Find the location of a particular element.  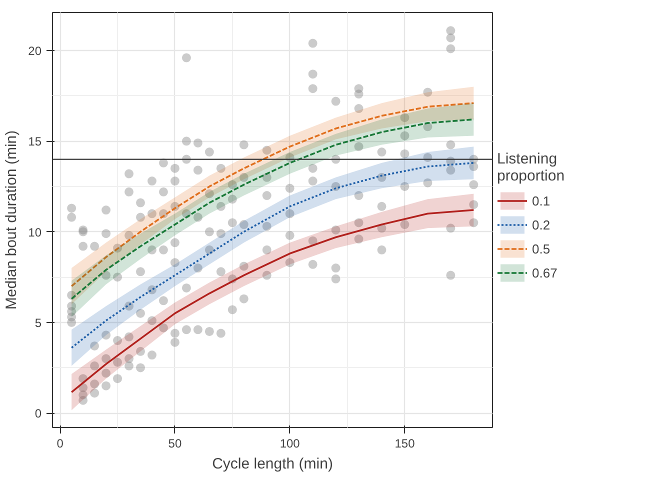

legend-label: 0.1 is located at coordinates (542, 200).